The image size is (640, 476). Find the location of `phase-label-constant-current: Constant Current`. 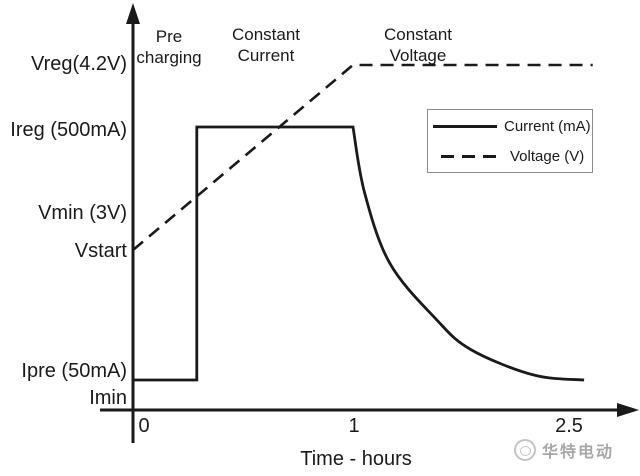

phase-label-constant-current: Constant Current is located at coordinates (266, 45).